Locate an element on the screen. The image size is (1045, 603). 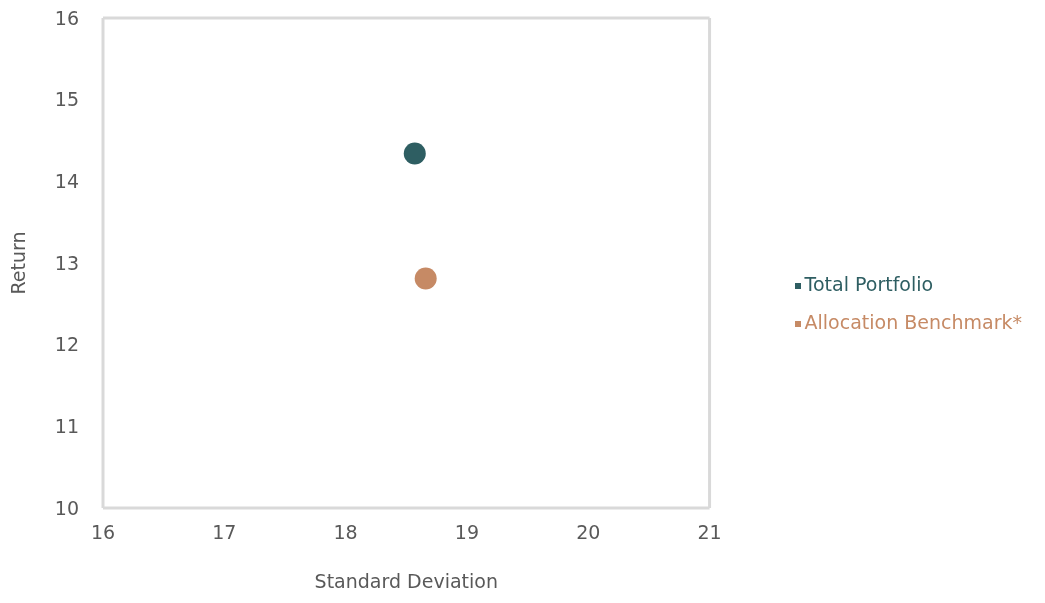
y-tick-label: 10 is located at coordinates (66, 507).